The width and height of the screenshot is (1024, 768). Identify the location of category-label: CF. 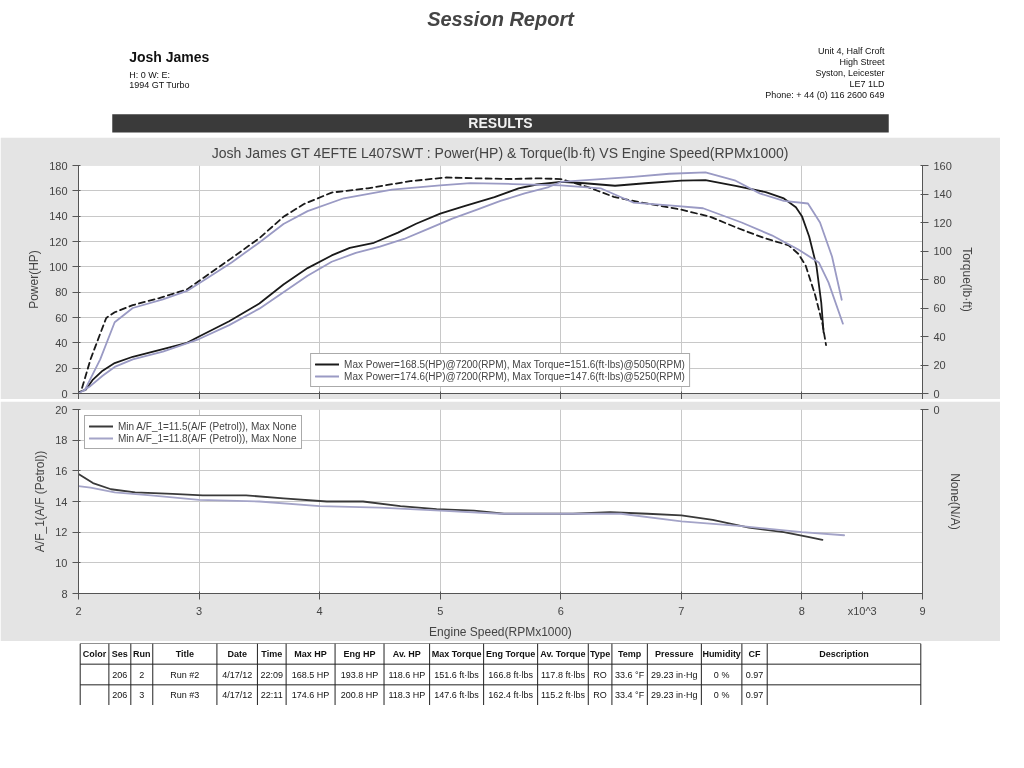
(755, 653).